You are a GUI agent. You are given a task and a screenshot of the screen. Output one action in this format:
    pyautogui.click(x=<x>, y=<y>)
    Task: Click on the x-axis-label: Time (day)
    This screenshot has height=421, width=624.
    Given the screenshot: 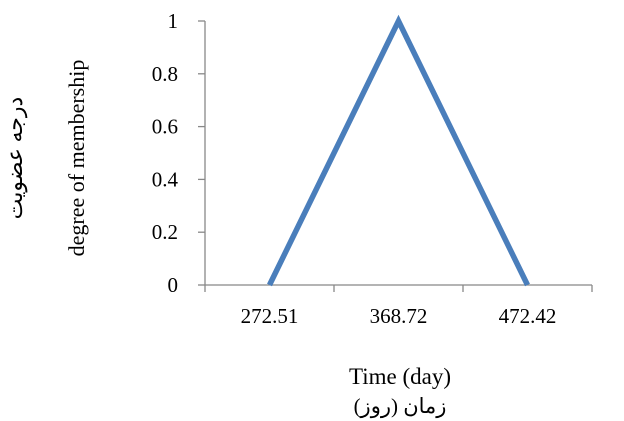 What is the action you would take?
    pyautogui.click(x=400, y=376)
    